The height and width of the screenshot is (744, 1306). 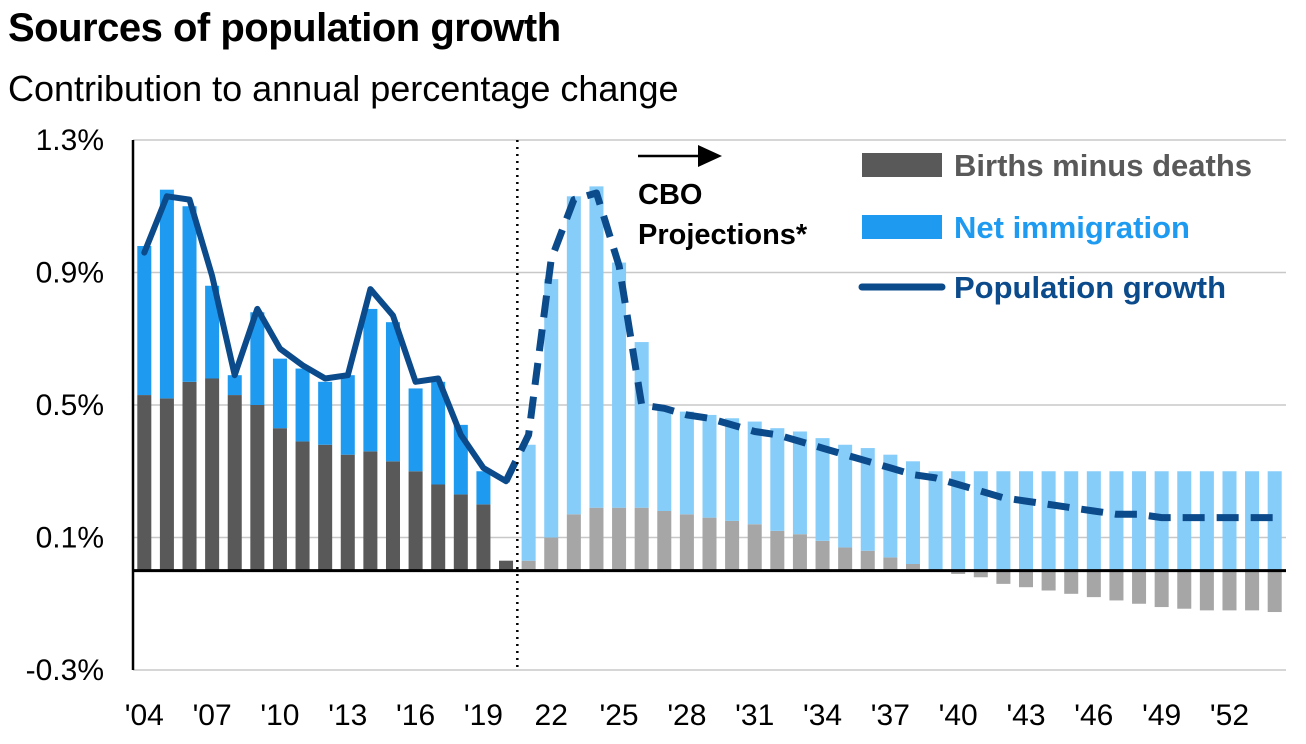 I want to click on x-tick-label: '10, so click(x=279, y=715).